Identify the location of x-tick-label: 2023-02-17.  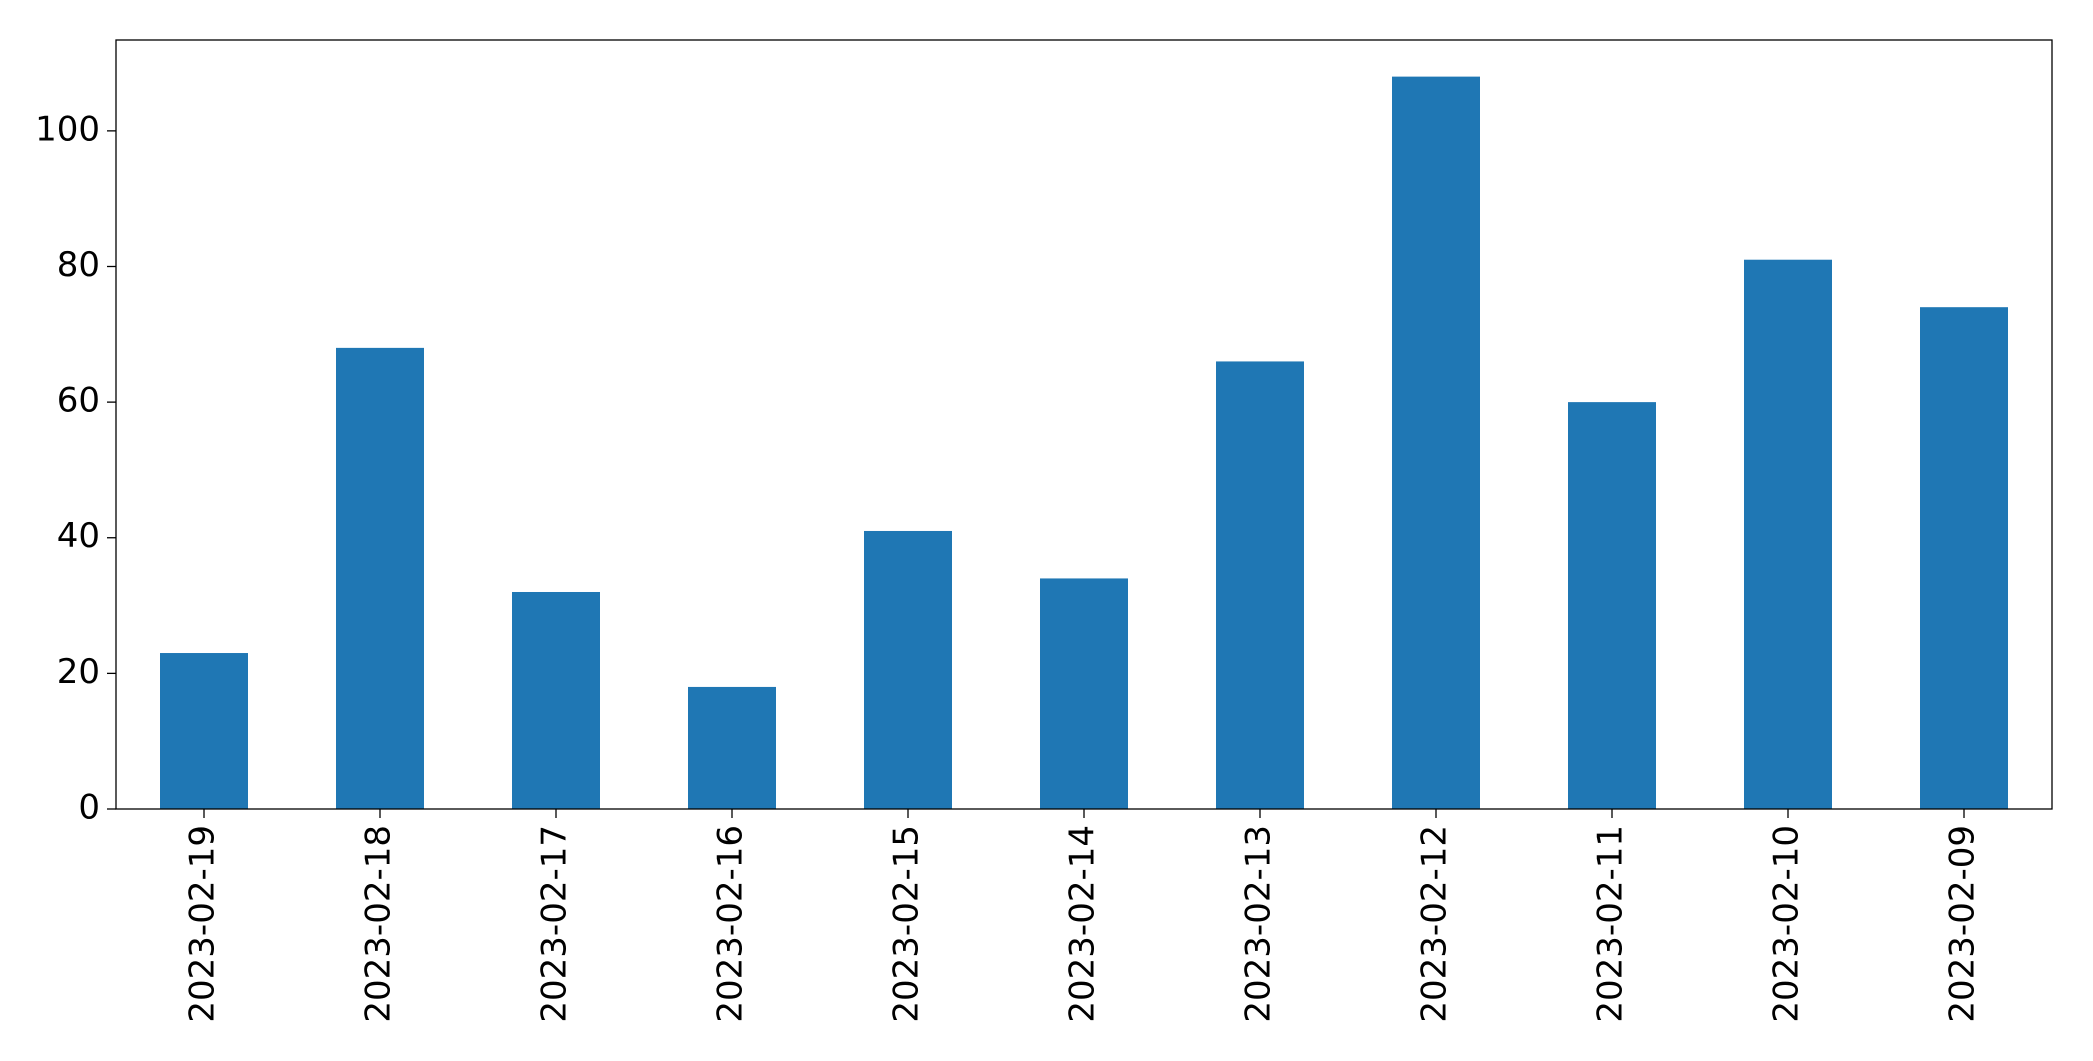
(555, 924).